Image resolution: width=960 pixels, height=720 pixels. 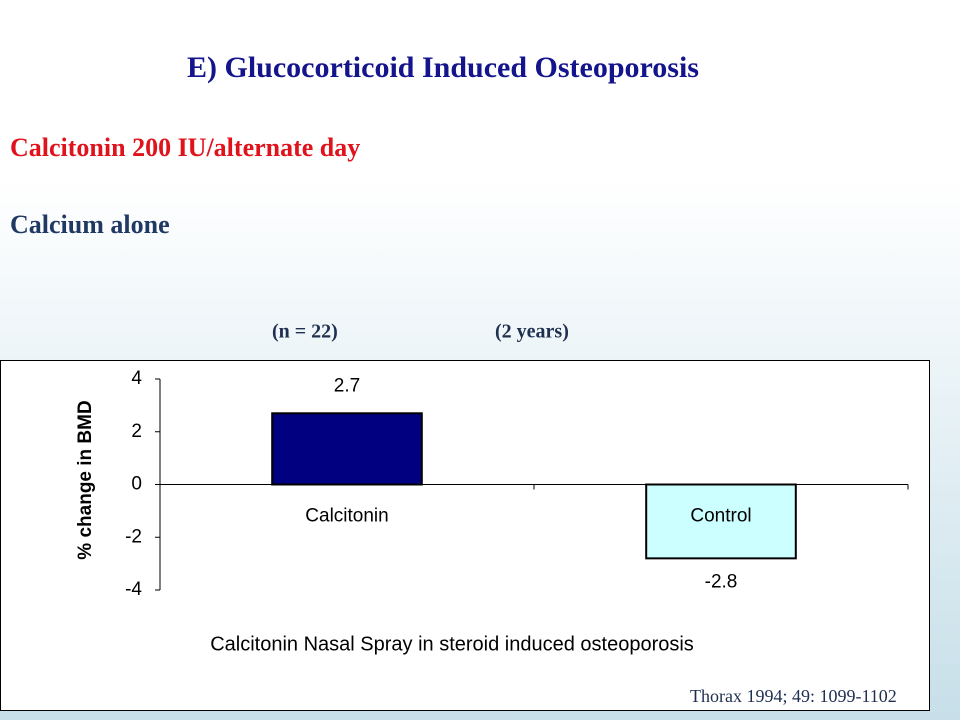 I want to click on y-tick-label: -4, so click(x=133, y=589).